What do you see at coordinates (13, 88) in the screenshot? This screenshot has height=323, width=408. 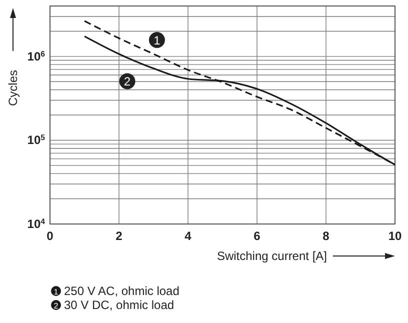 I see `y-axis-title: Cycles` at bounding box center [13, 88].